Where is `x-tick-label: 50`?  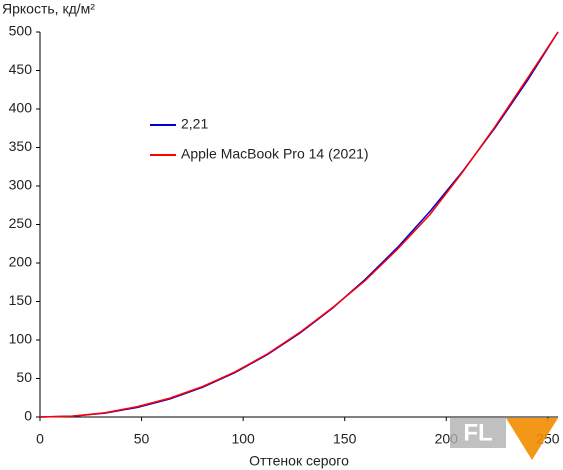 x-tick-label: 50 is located at coordinates (142, 439).